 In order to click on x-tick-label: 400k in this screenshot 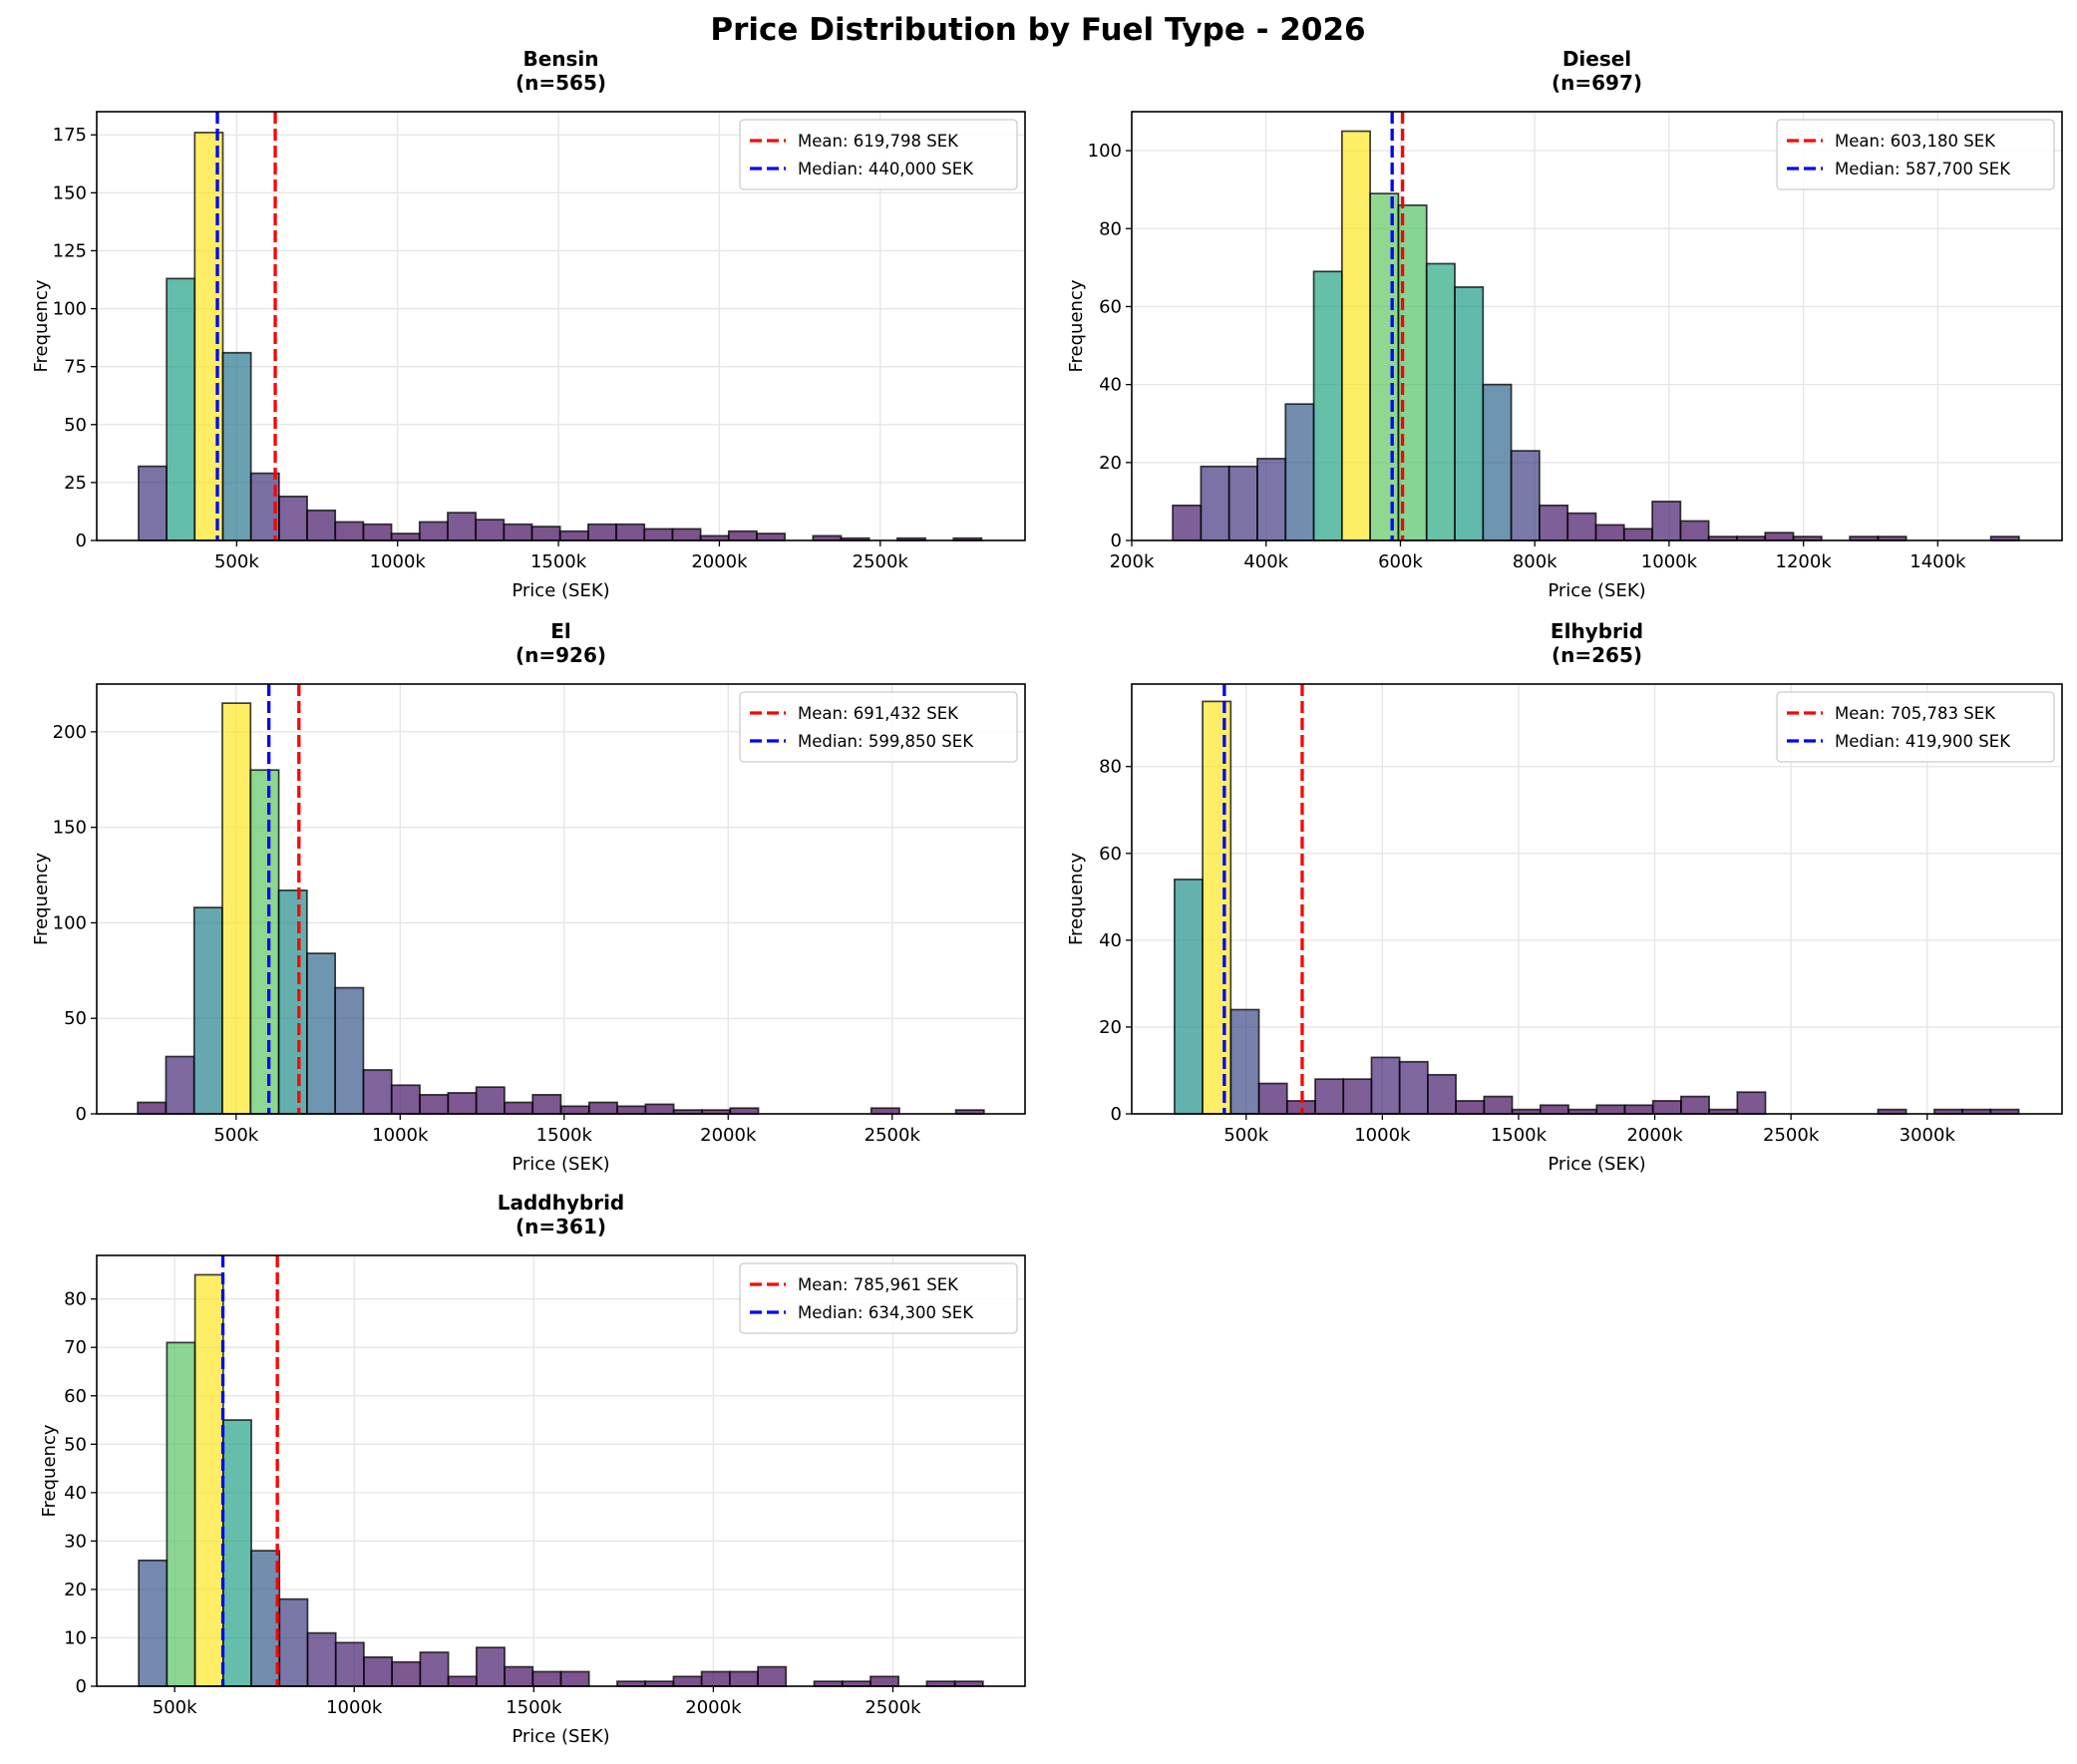, I will do `click(1265, 562)`.